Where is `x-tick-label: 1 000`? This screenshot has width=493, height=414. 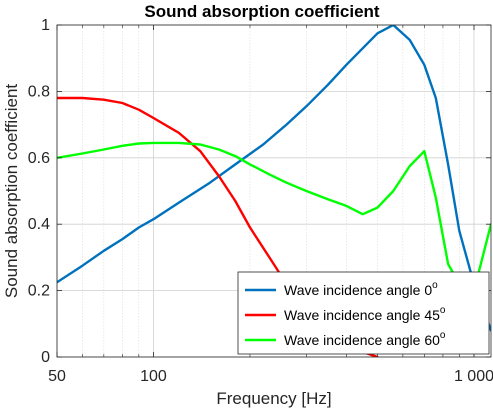 x-tick-label: 1 000 is located at coordinates (473, 376).